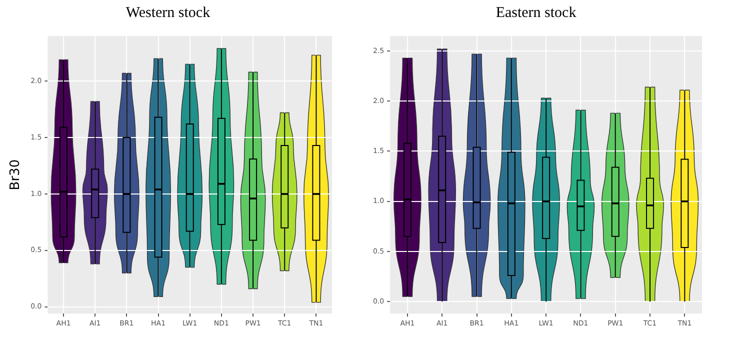 This screenshot has height=341, width=732. I want to click on chart-title: Western stock, so click(168, 12).